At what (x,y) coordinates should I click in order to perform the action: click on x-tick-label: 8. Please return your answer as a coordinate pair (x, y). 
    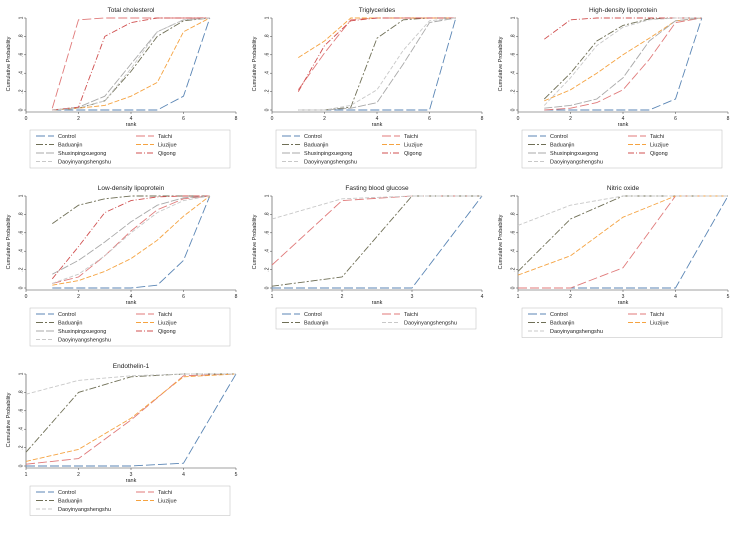
    Looking at the image, I should click on (728, 119).